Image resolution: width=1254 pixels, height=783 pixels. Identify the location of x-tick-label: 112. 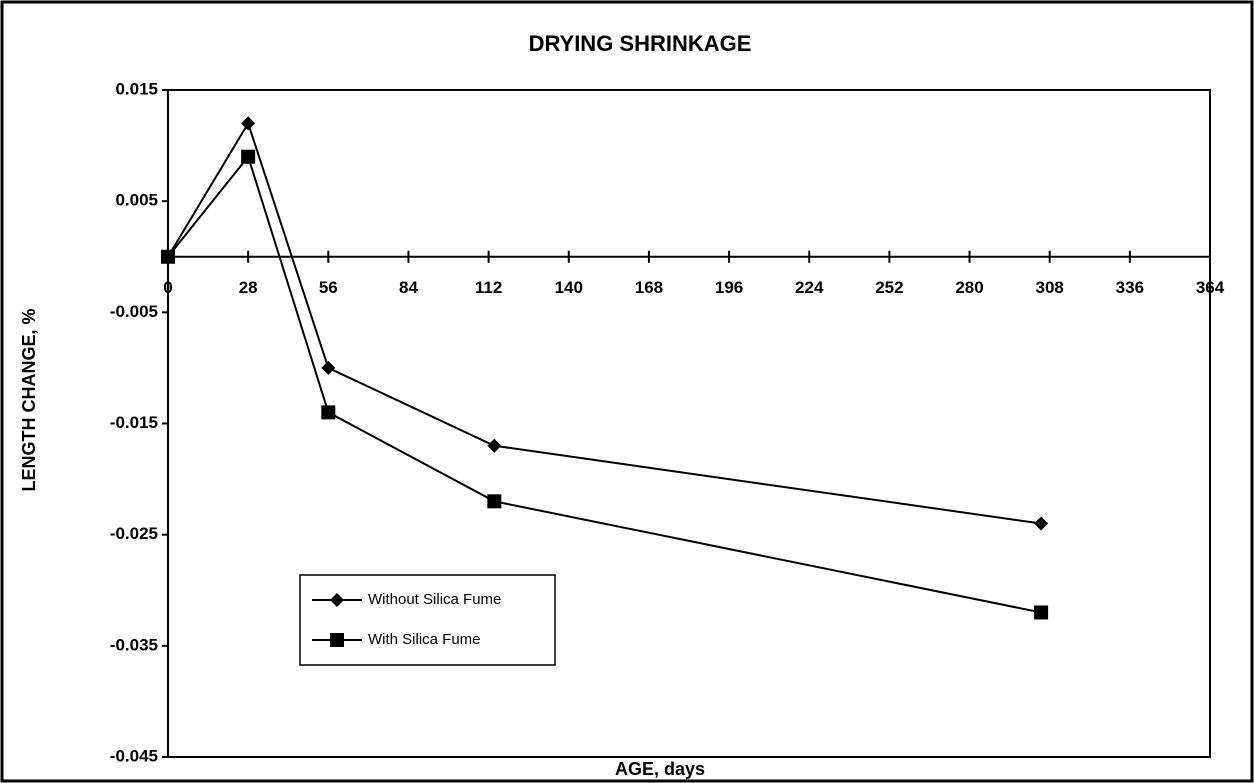
(488, 287).